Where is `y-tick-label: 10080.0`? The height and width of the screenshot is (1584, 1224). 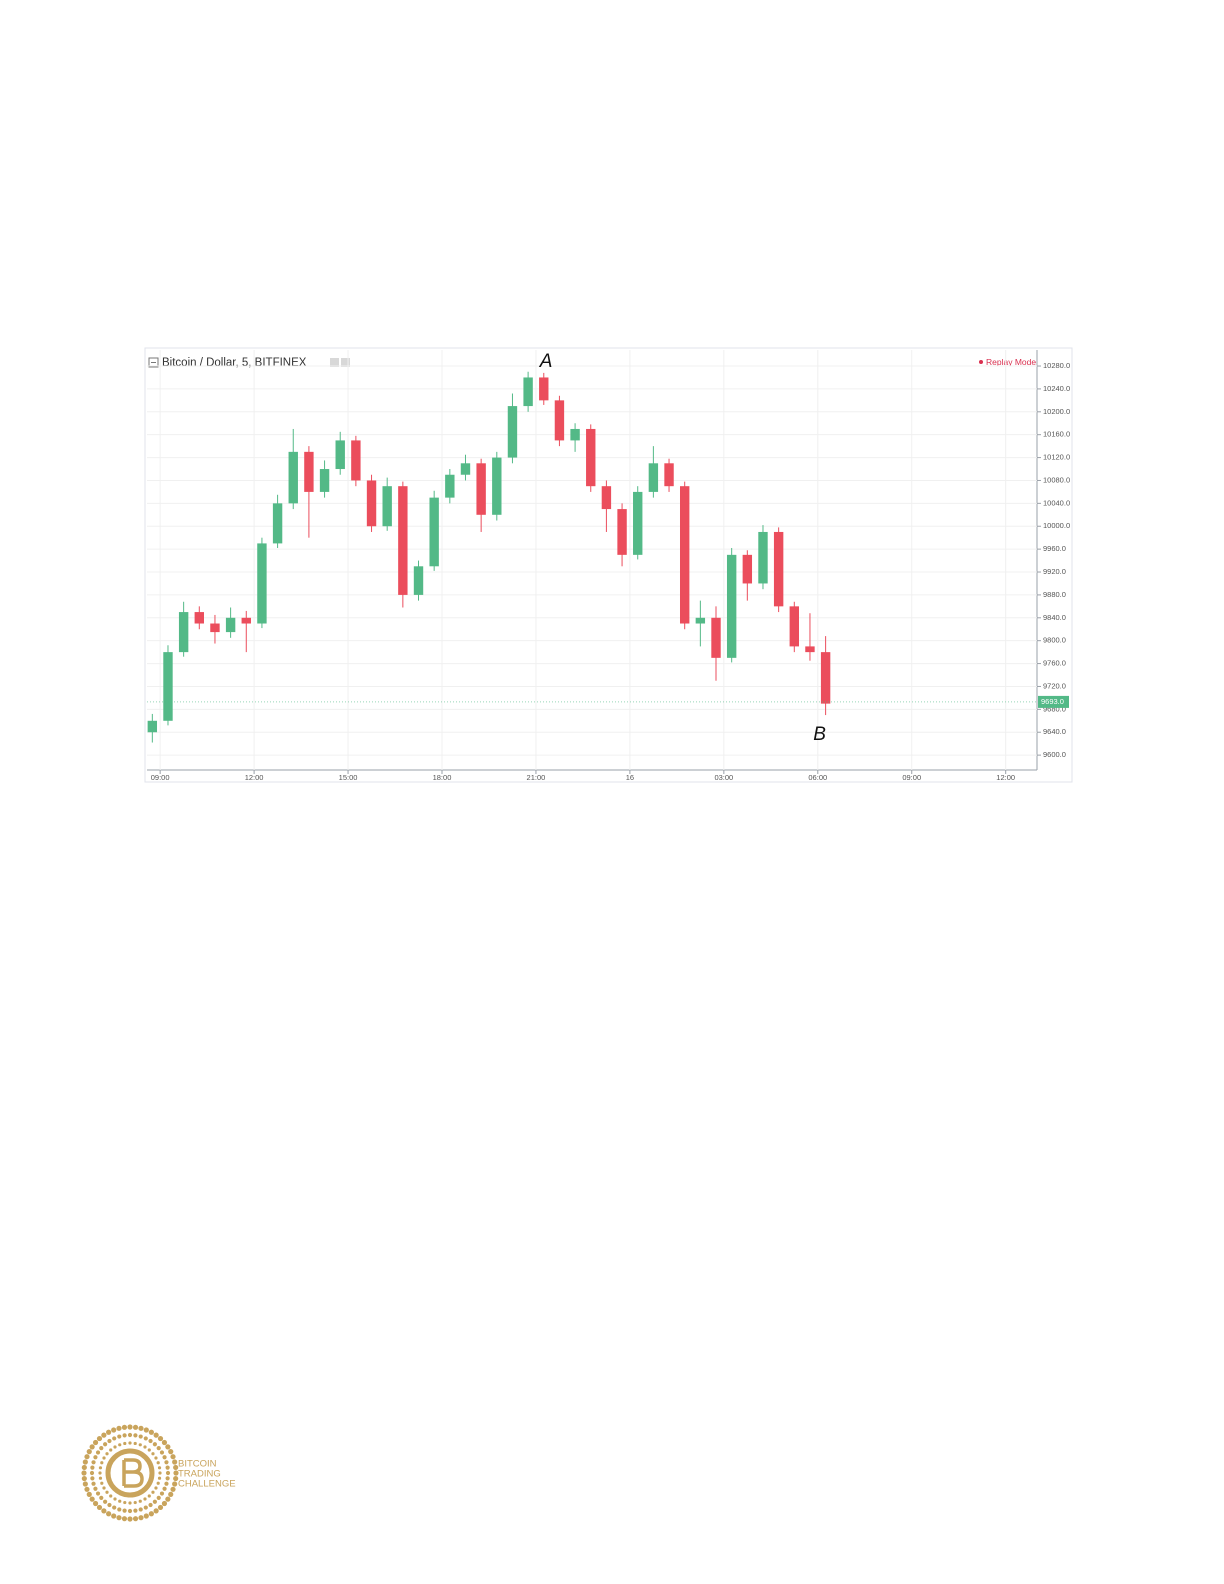
y-tick-label: 10080.0 is located at coordinates (1056, 479).